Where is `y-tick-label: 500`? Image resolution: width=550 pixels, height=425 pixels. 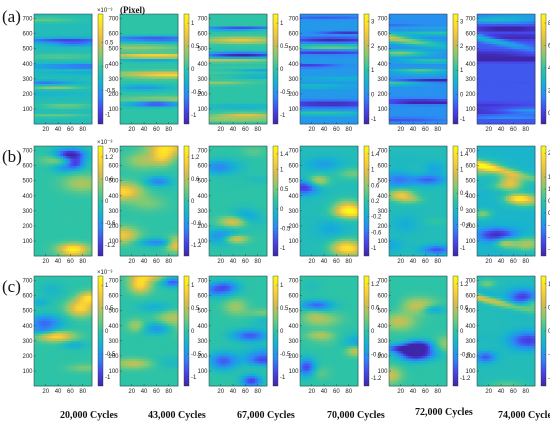
y-tick-label: 500 is located at coordinates (202, 50).